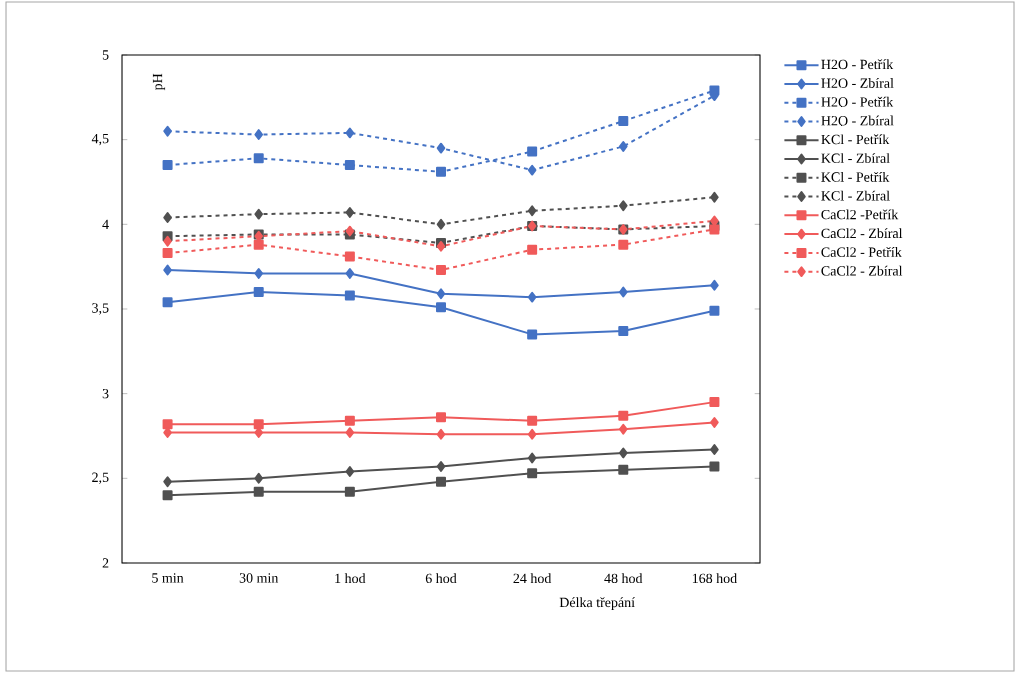 This screenshot has height=673, width=1020. I want to click on legend-label: CaCl2 - Petřík, so click(861, 251).